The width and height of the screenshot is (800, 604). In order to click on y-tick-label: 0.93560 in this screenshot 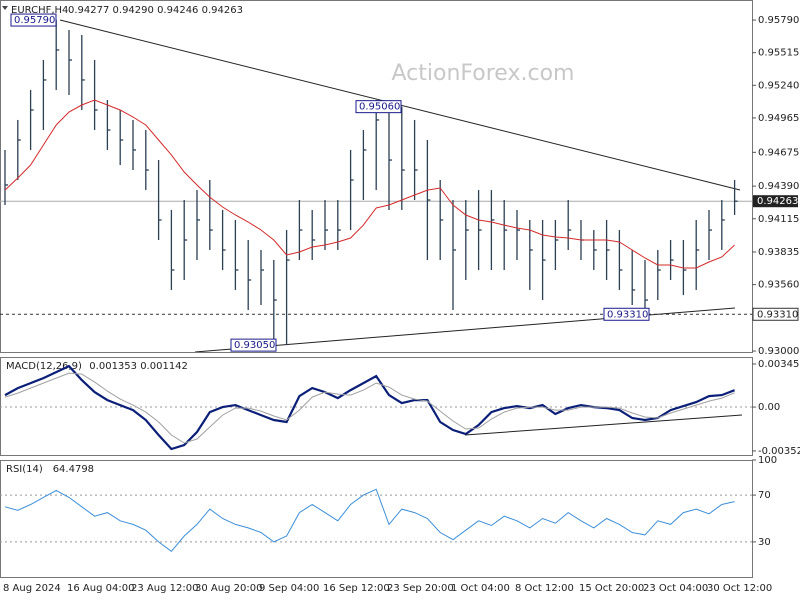, I will do `click(778, 285)`.